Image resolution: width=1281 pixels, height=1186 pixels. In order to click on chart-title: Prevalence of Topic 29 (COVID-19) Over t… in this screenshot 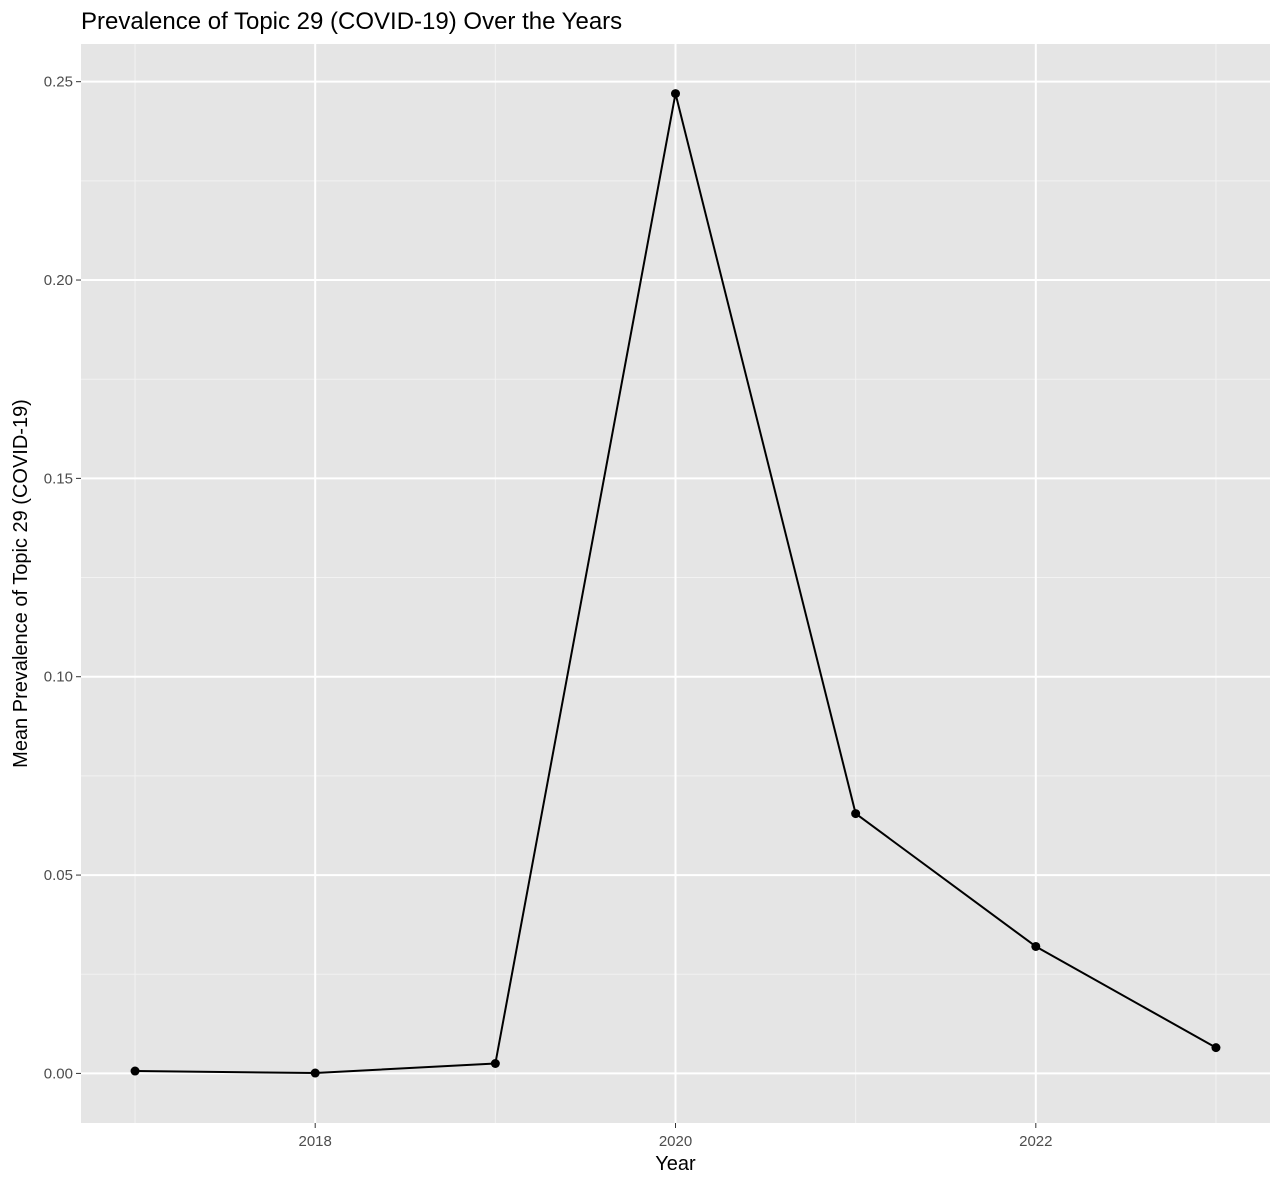, I will do `click(351, 21)`.